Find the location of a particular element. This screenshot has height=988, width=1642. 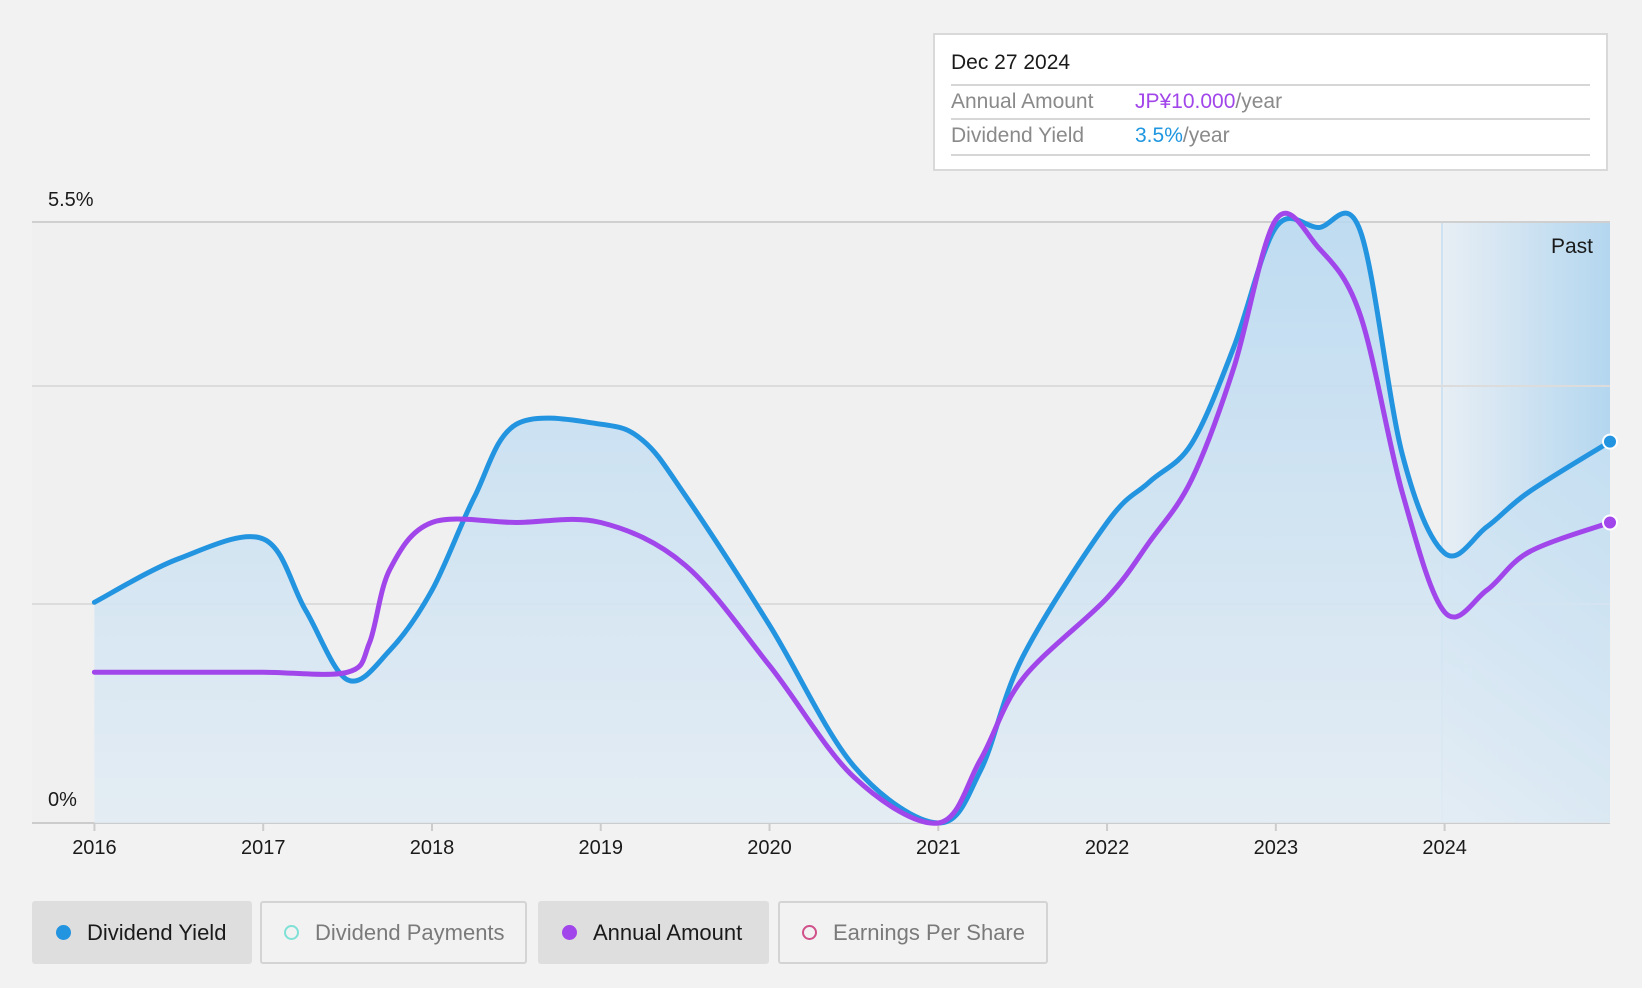

y-tick-label: 0% is located at coordinates (62, 800).